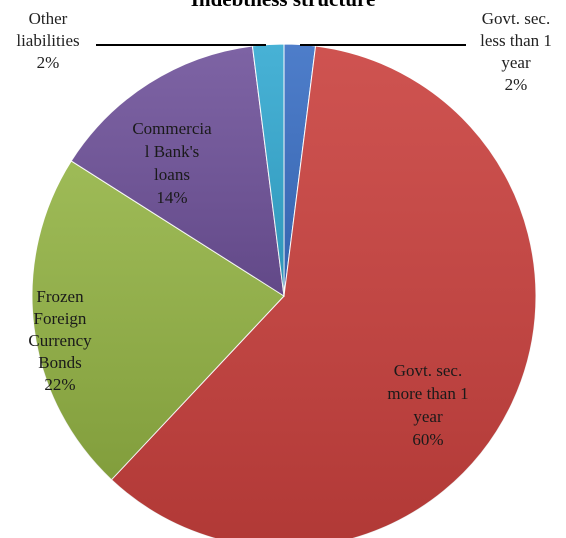  I want to click on chart-title: Indebtness structure, so click(283, 5).